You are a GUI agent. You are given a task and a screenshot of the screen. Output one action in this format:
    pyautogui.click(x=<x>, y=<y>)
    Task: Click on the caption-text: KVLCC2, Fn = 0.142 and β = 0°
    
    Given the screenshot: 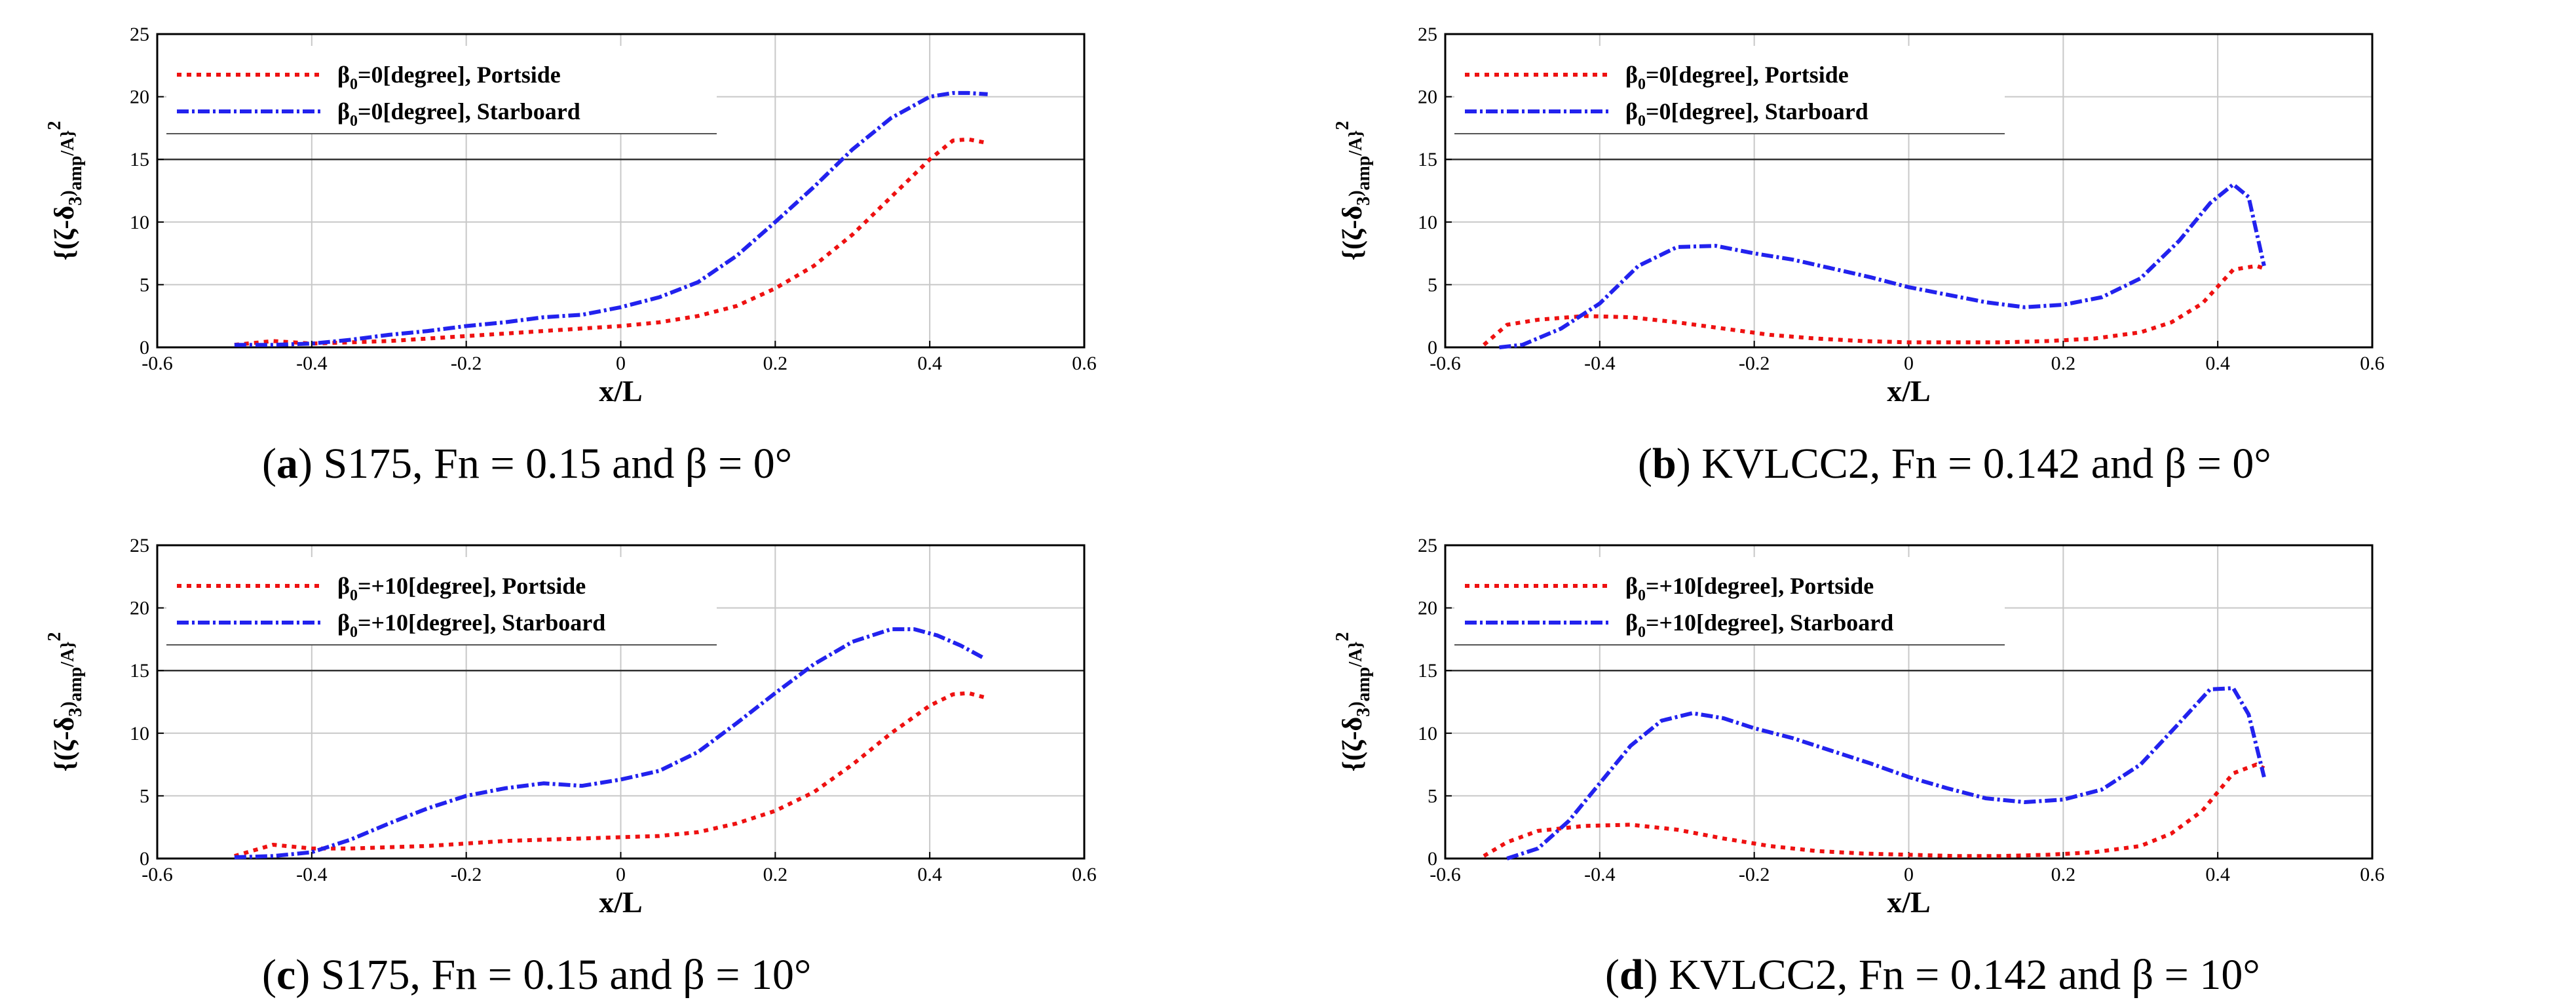 What is the action you would take?
    pyautogui.click(x=1986, y=464)
    